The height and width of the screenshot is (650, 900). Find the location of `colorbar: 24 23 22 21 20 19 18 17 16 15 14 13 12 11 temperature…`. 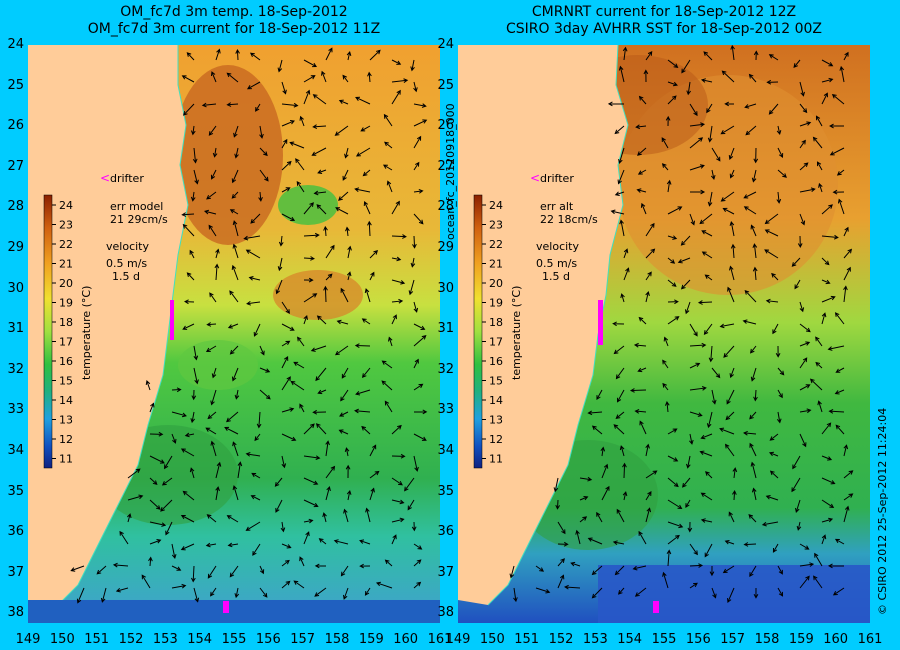

colorbar: 24 23 22 21 20 19 18 17 16 15 14 13 12 11 temperature… is located at coordinates (68, 331).